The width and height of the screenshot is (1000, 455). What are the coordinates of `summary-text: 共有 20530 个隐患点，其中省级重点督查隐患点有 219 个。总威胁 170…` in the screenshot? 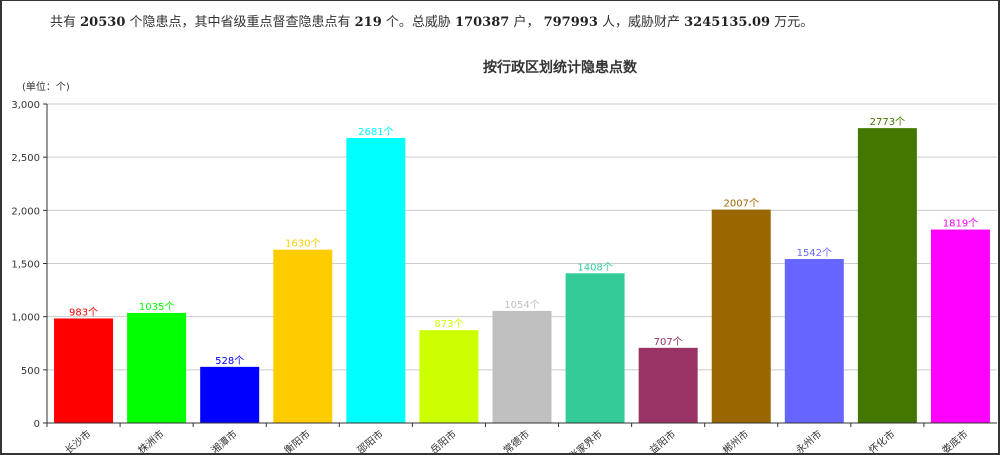 It's located at (432, 22).